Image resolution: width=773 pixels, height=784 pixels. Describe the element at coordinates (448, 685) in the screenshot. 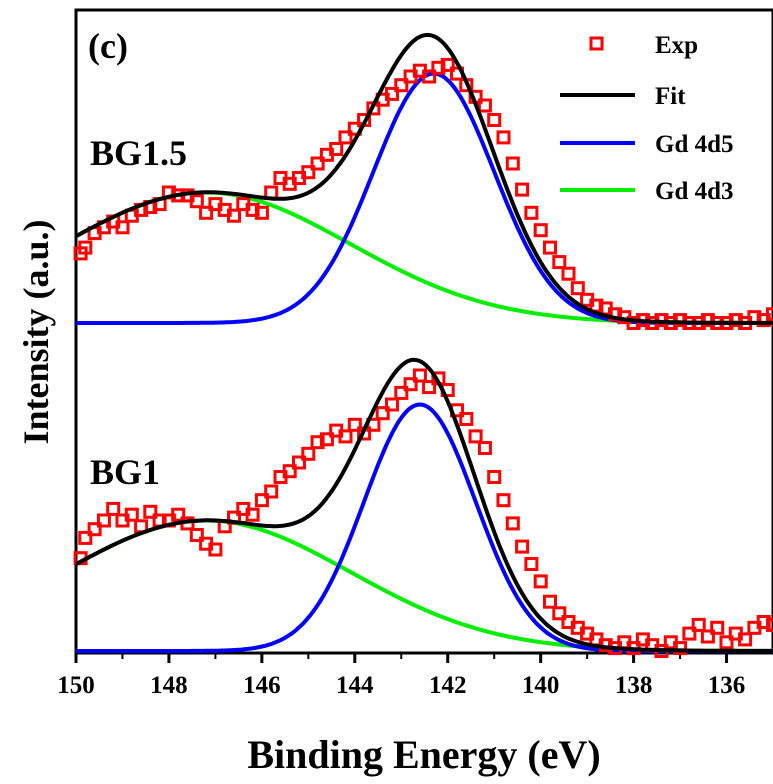

I see `x-tick-label: 142` at that location.